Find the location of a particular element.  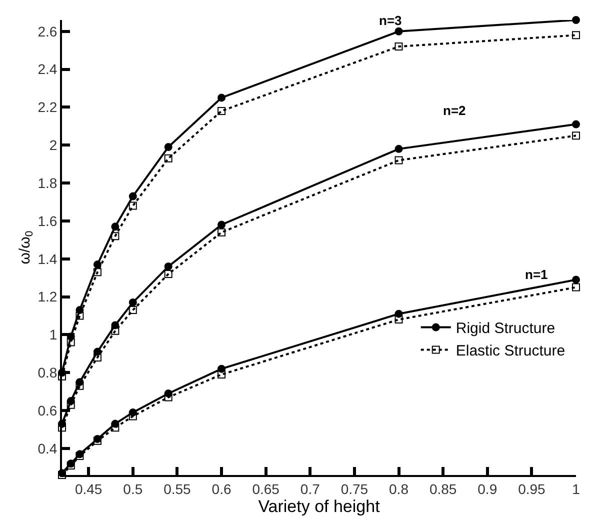

x-tick-label: 0.8 is located at coordinates (399, 488).